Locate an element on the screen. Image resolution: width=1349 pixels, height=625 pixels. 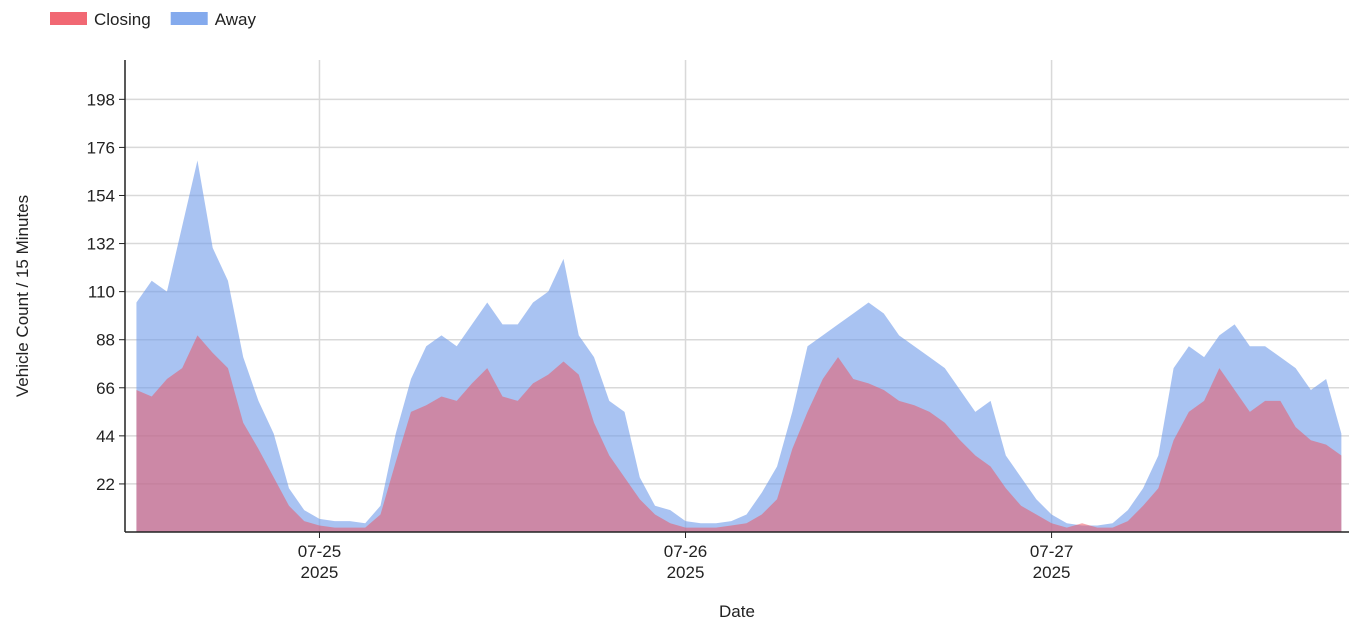
y-tick-label: 88 is located at coordinates (105, 340).